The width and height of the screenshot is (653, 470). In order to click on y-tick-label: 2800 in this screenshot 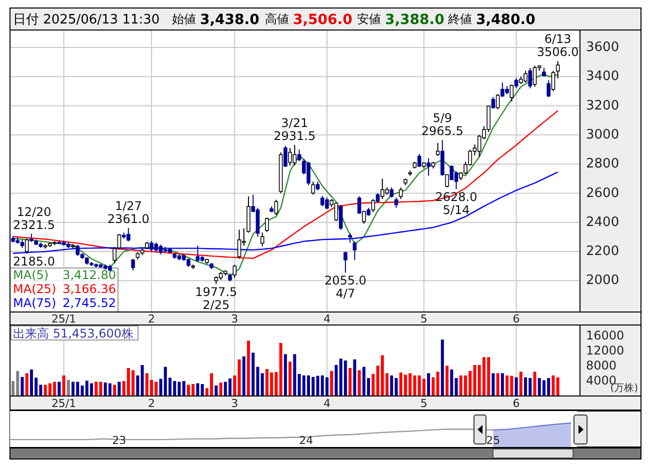, I will do `click(603, 164)`.